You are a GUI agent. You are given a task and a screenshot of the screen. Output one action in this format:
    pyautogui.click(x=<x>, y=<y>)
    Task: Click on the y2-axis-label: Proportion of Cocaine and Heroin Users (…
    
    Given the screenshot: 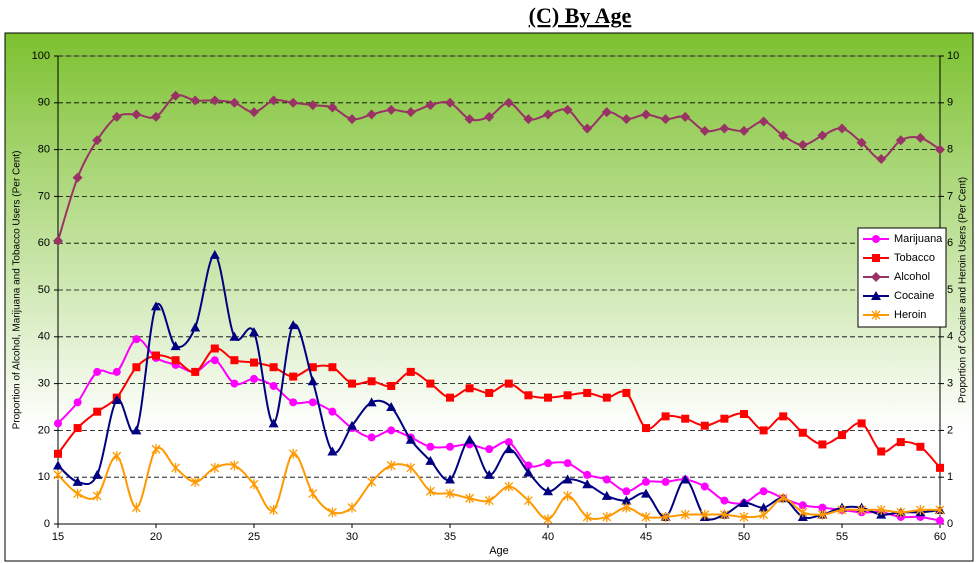 What is the action you would take?
    pyautogui.click(x=963, y=290)
    